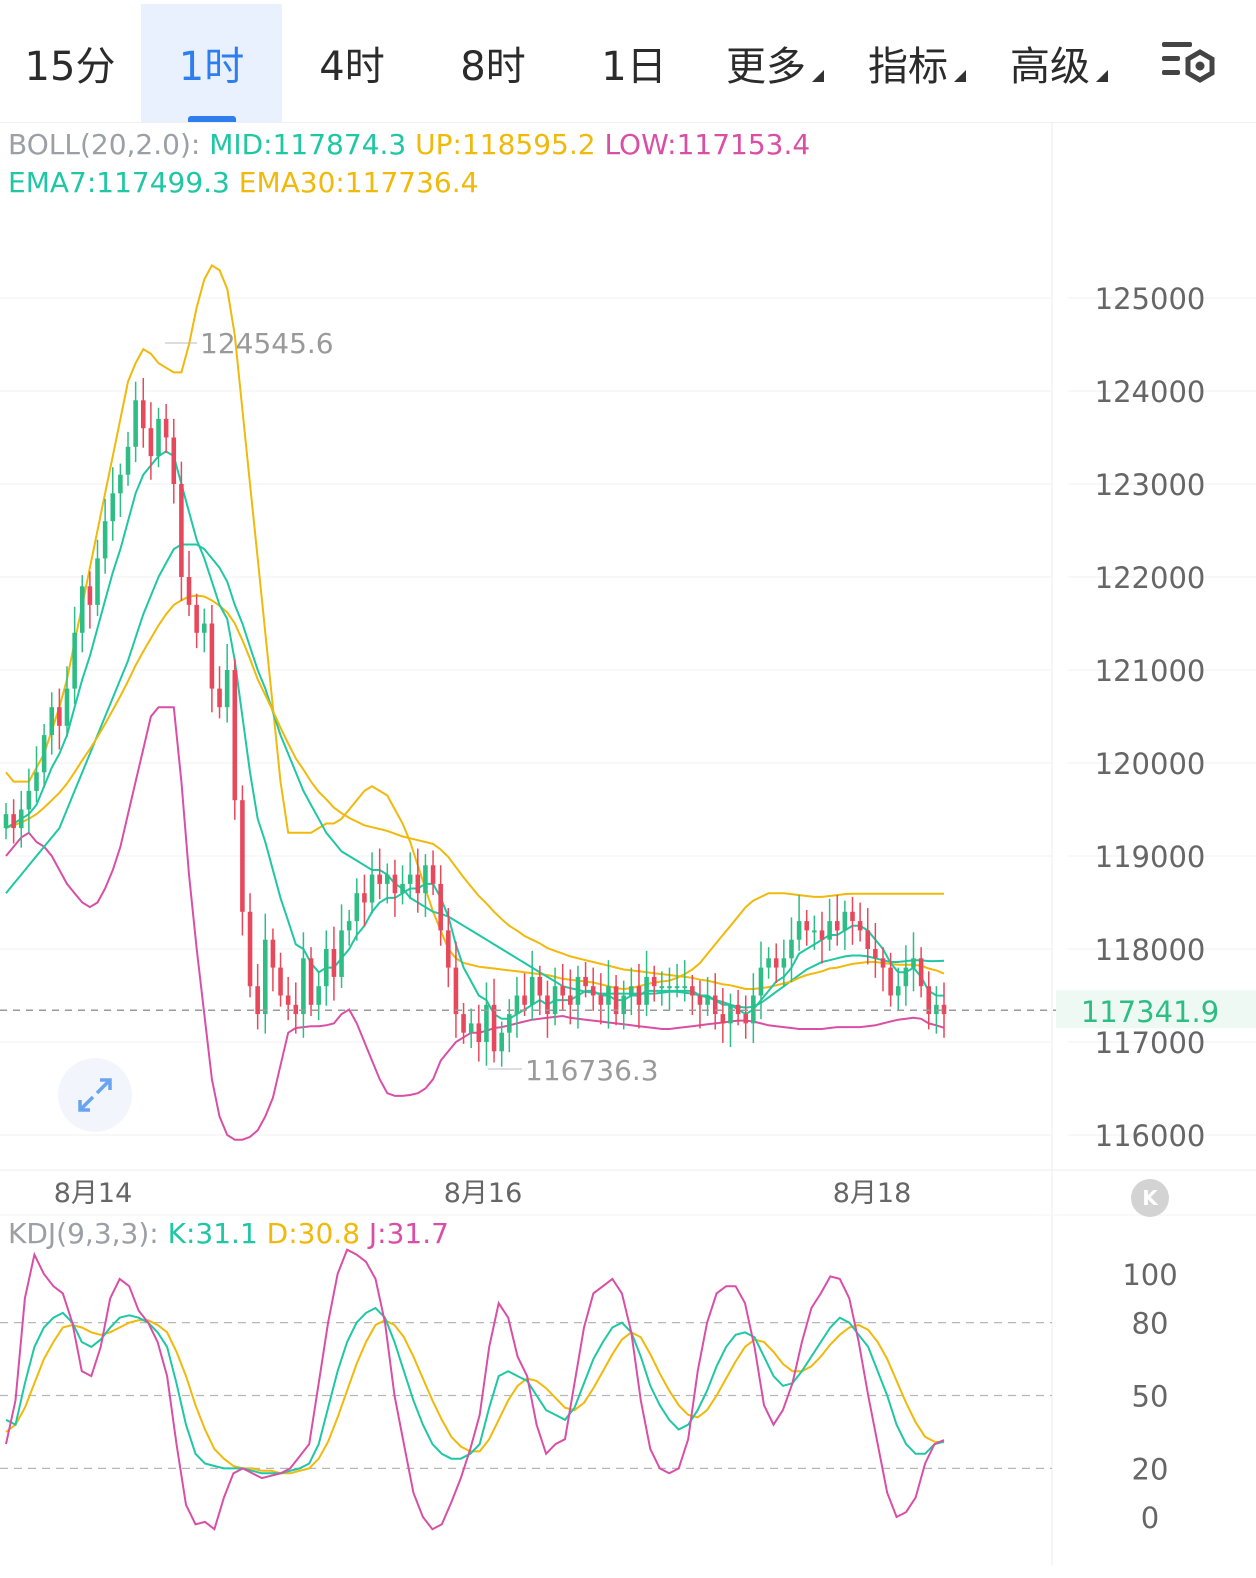  Describe the element at coordinates (212, 1233) in the screenshot. I see `kdj-k-value: K:31.1` at that location.